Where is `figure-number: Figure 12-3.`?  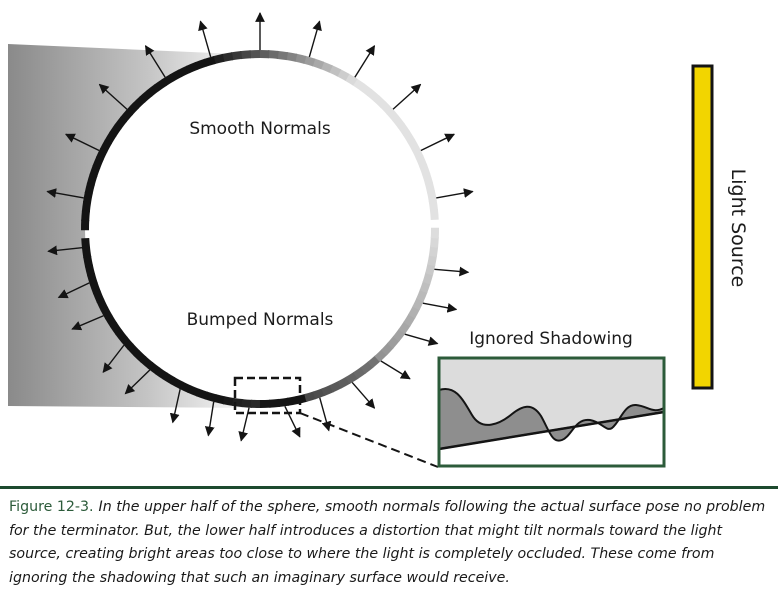
figure-number: Figure 12-3. is located at coordinates (51, 507).